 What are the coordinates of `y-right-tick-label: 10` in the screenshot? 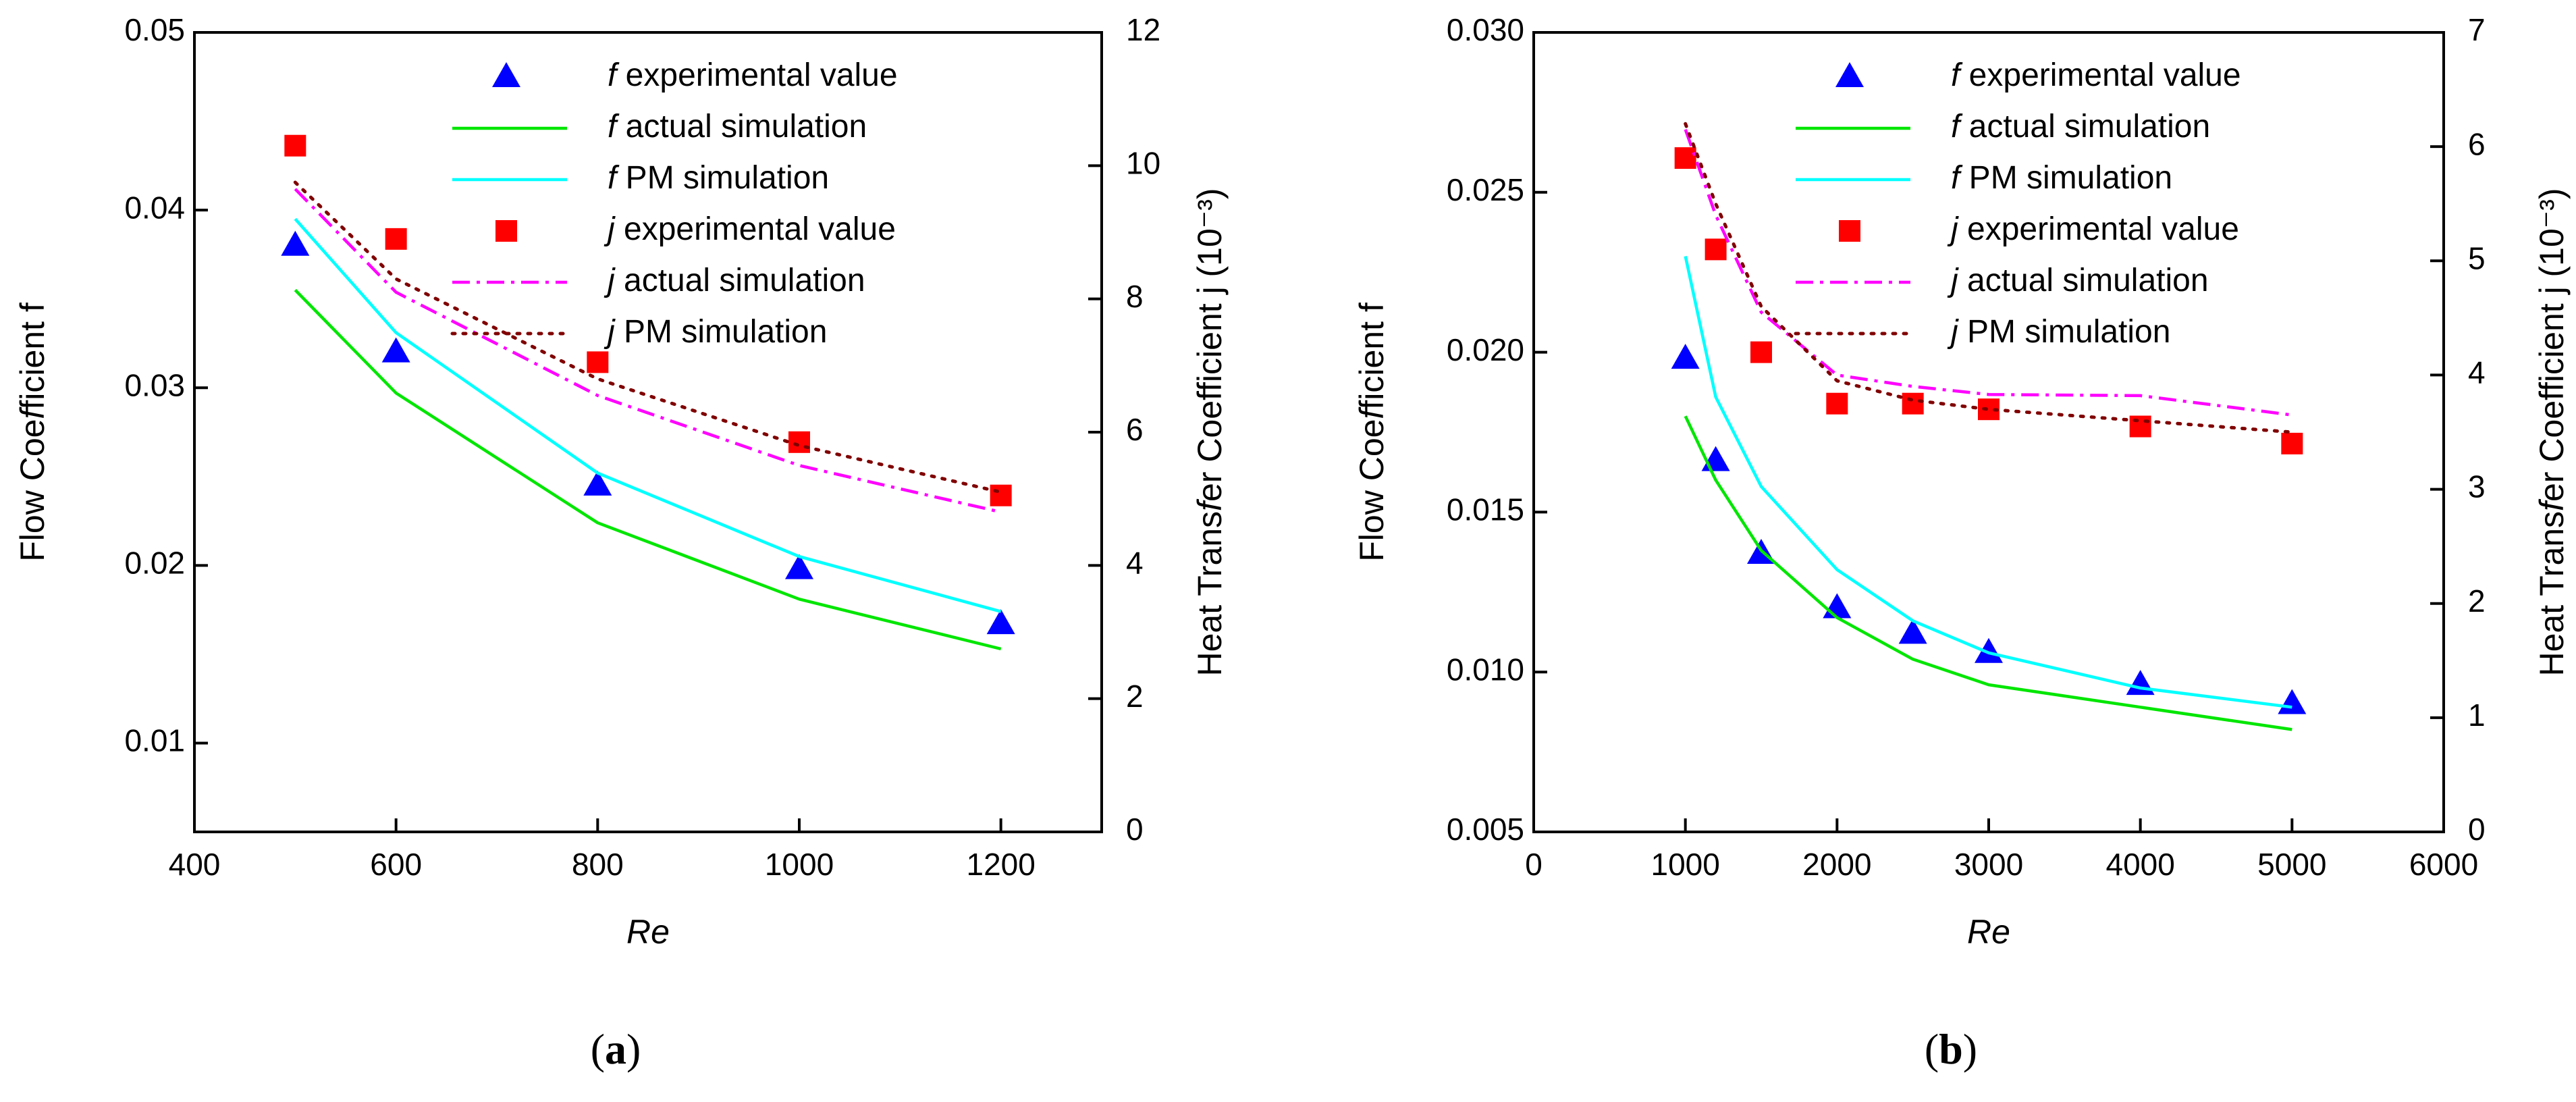 It's located at (1143, 162).